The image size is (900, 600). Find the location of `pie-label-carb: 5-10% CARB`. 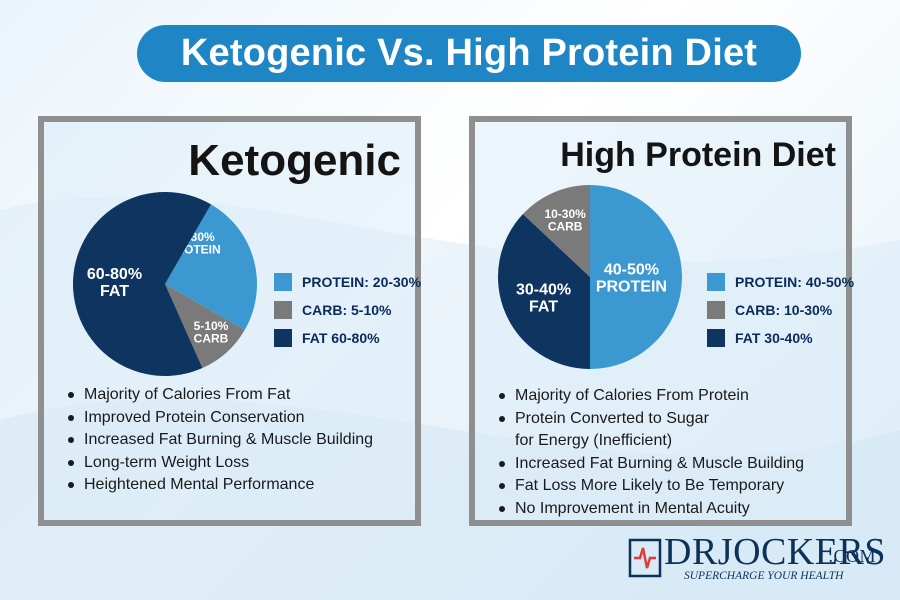

pie-label-carb: 5-10% CARB is located at coordinates (211, 332).